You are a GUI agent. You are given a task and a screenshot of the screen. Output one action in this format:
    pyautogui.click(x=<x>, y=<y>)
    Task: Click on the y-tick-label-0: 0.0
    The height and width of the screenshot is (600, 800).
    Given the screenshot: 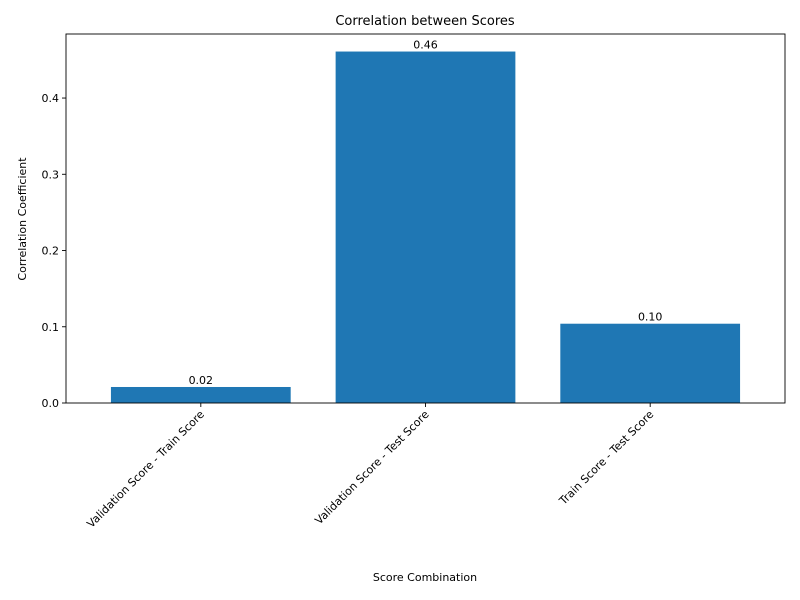 What is the action you would take?
    pyautogui.click(x=51, y=403)
    